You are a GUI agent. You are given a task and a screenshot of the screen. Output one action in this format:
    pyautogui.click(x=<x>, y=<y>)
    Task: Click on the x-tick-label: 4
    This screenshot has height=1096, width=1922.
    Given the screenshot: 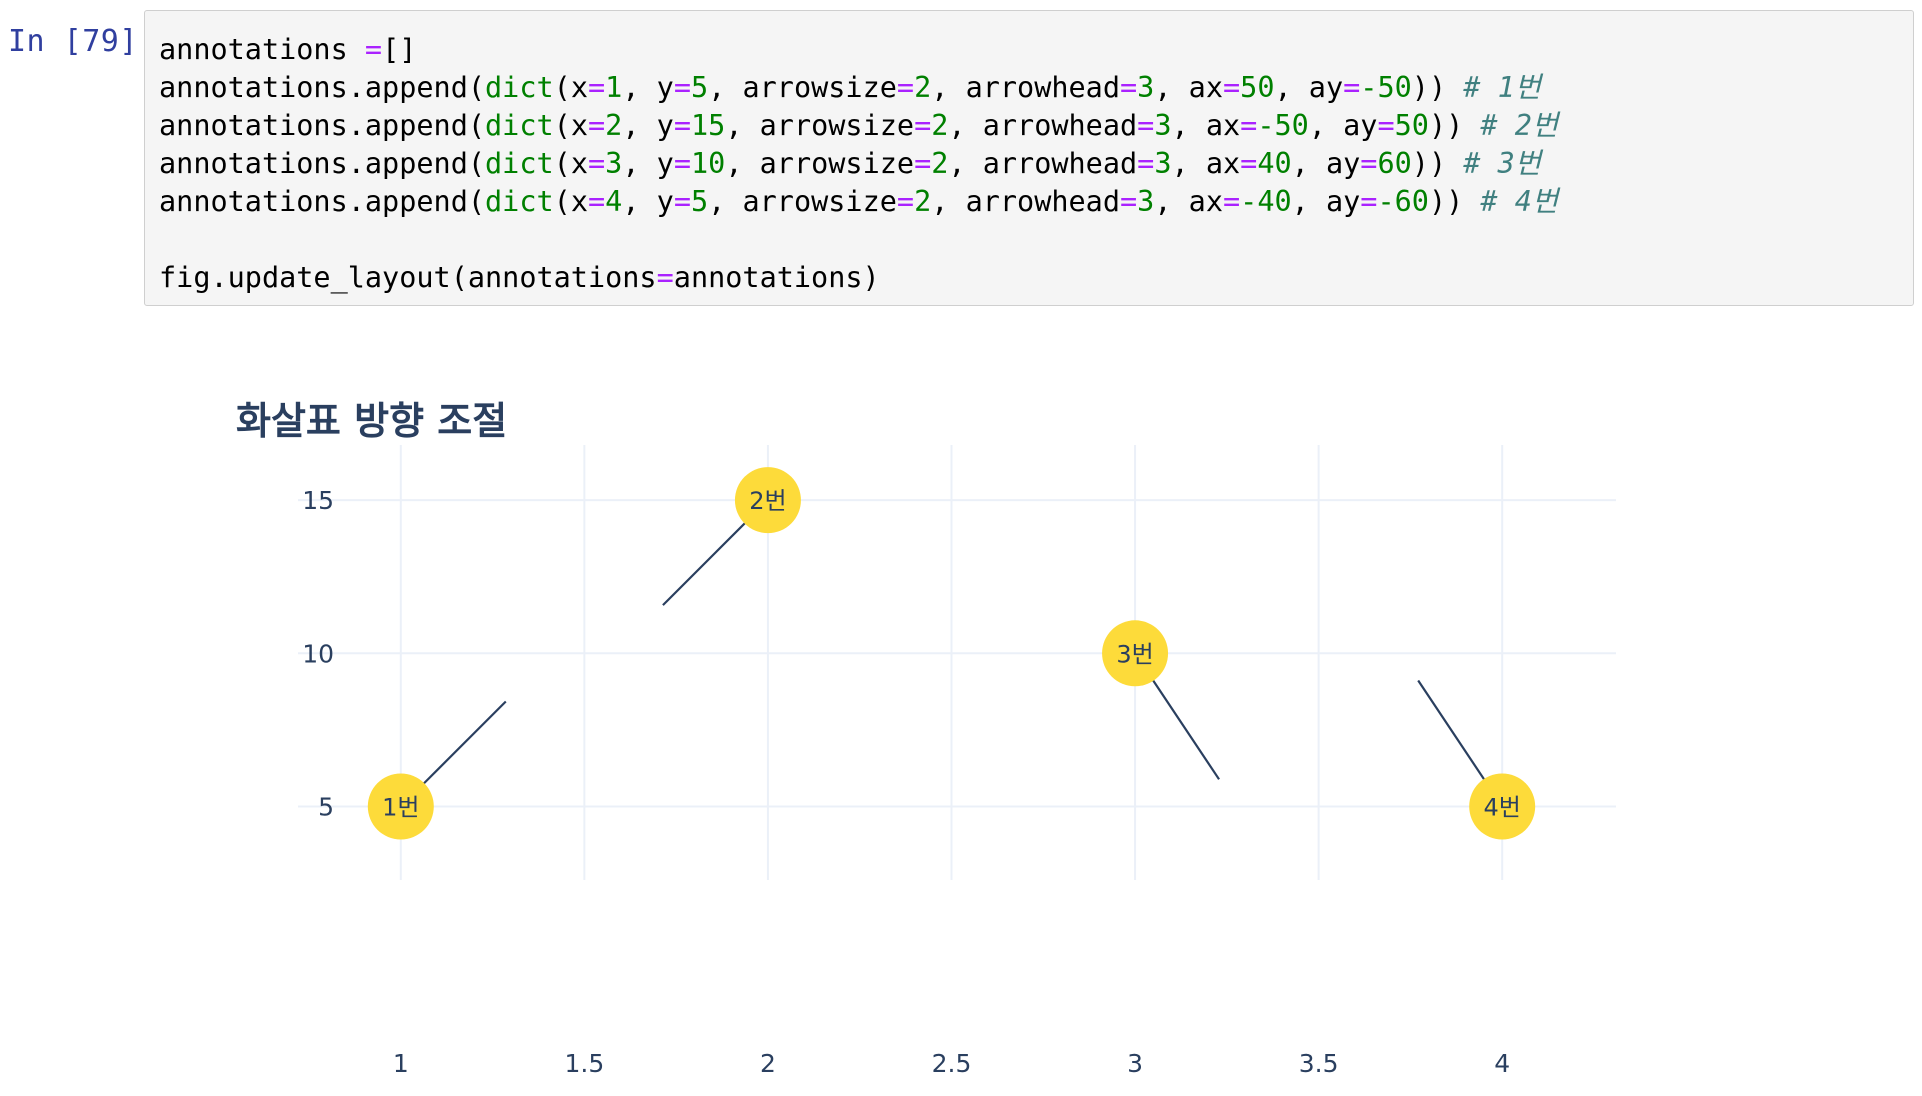 What is the action you would take?
    pyautogui.click(x=1502, y=1063)
    